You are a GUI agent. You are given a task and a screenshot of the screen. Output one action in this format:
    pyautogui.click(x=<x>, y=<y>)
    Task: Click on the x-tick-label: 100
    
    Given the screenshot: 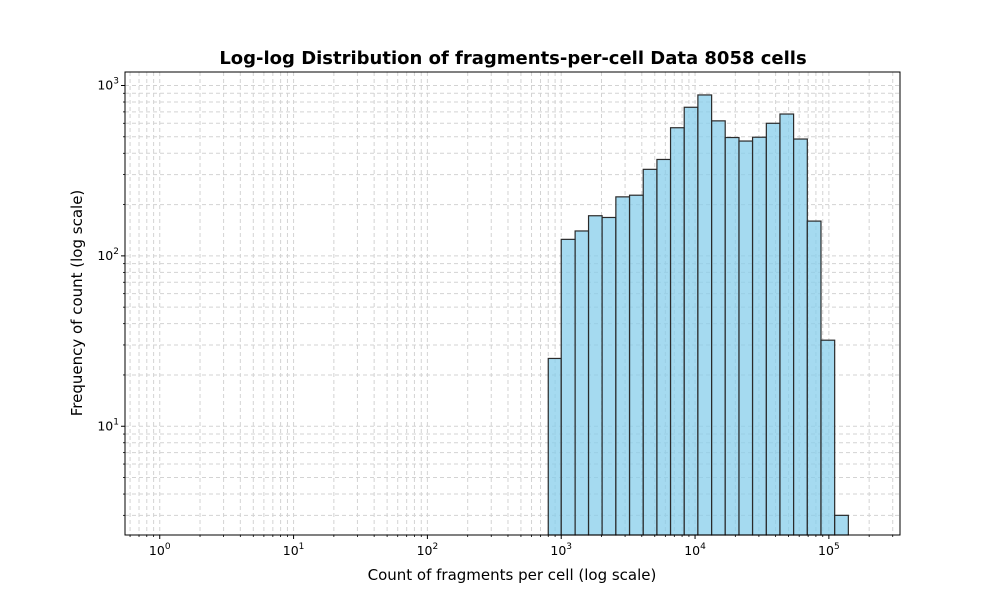 What is the action you would take?
    pyautogui.click(x=160, y=550)
    